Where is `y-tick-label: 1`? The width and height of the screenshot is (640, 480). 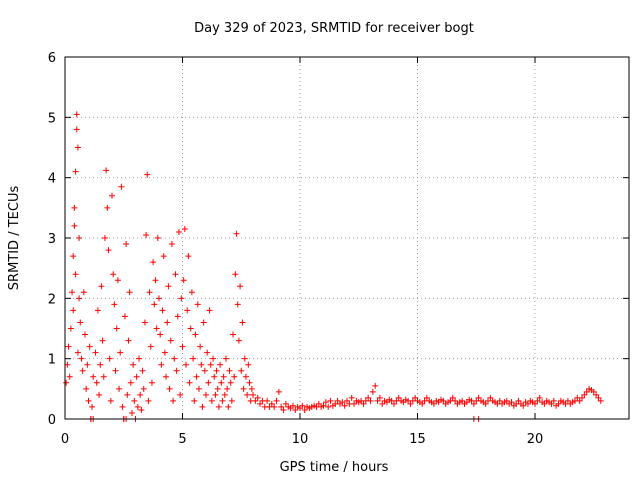
y-tick-label: 1 is located at coordinates (52, 360).